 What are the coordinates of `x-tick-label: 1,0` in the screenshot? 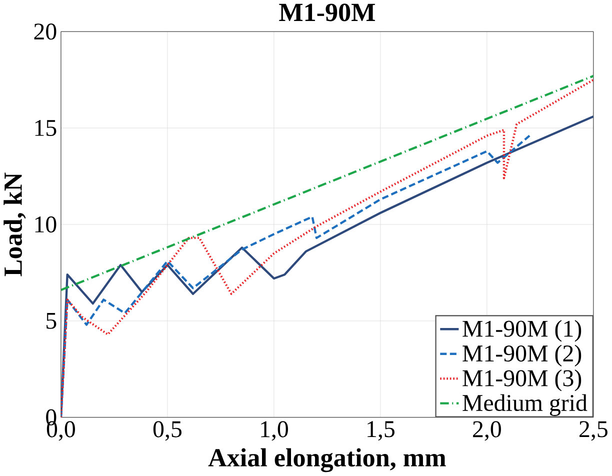 It's located at (274, 431).